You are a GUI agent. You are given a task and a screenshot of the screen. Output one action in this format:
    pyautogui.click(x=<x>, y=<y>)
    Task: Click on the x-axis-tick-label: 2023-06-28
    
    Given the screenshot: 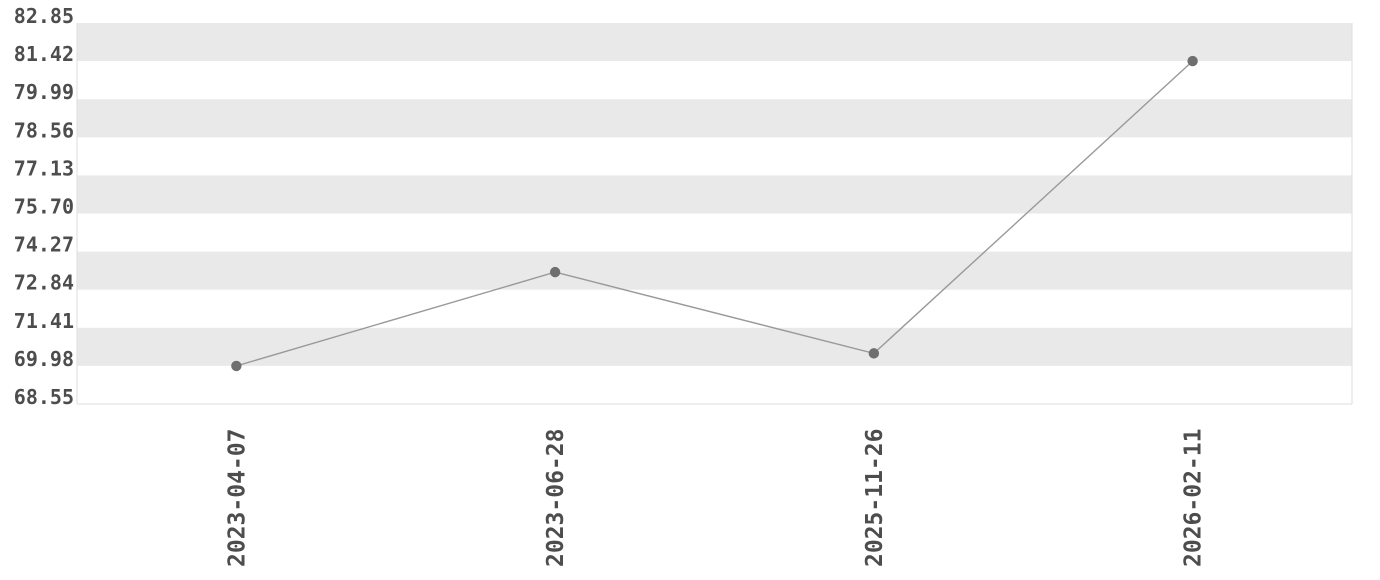 What is the action you would take?
    pyautogui.click(x=556, y=498)
    